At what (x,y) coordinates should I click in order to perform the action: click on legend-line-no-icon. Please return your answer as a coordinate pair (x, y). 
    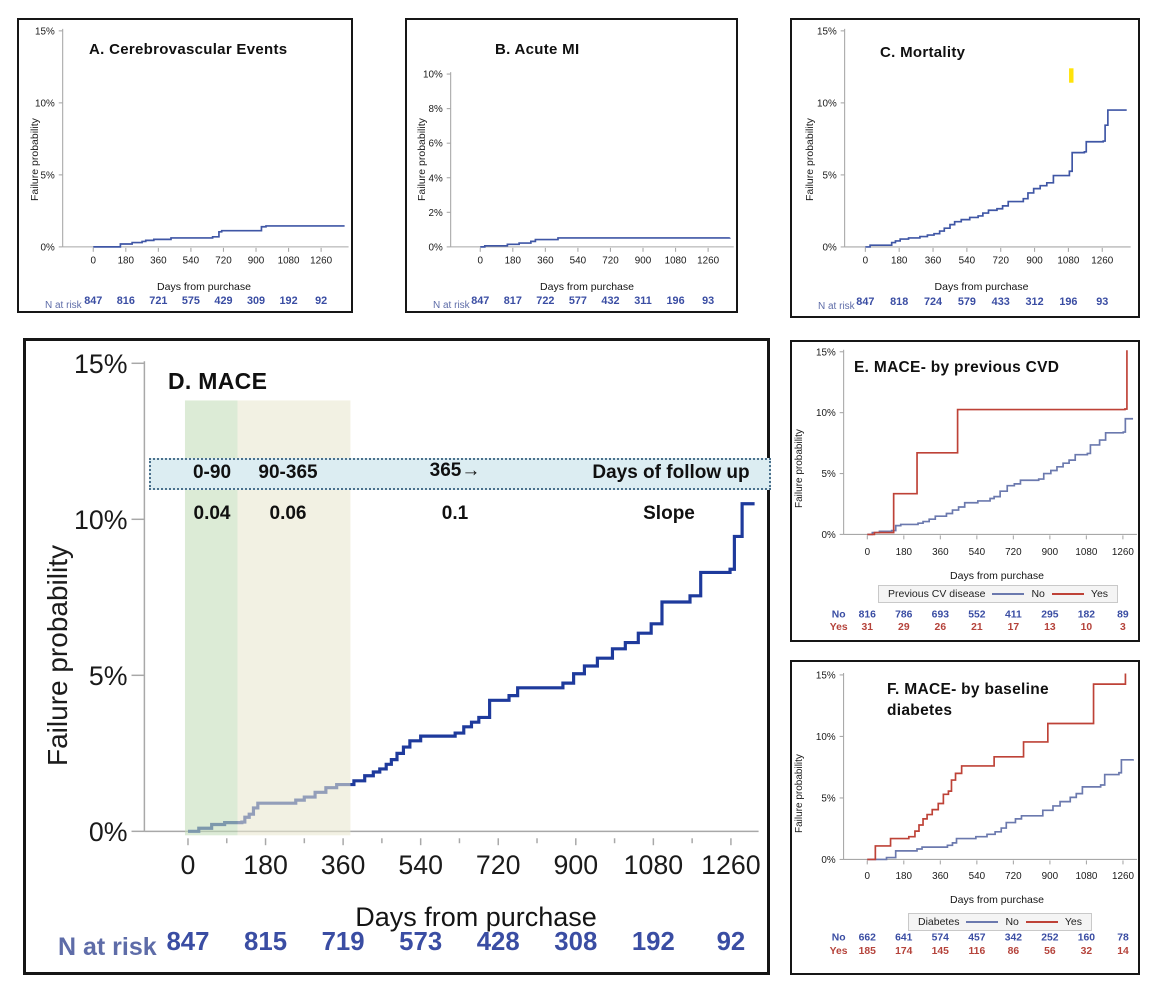
    Looking at the image, I should click on (1008, 594).